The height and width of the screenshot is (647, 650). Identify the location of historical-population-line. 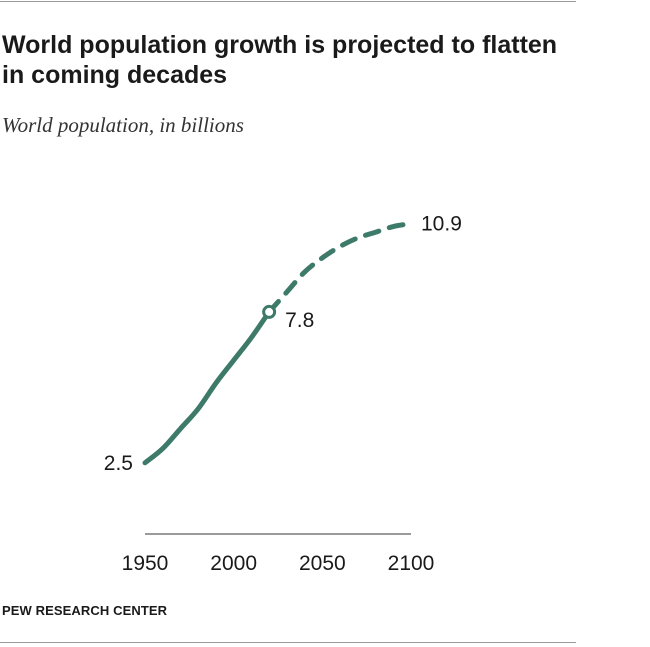
(207, 387).